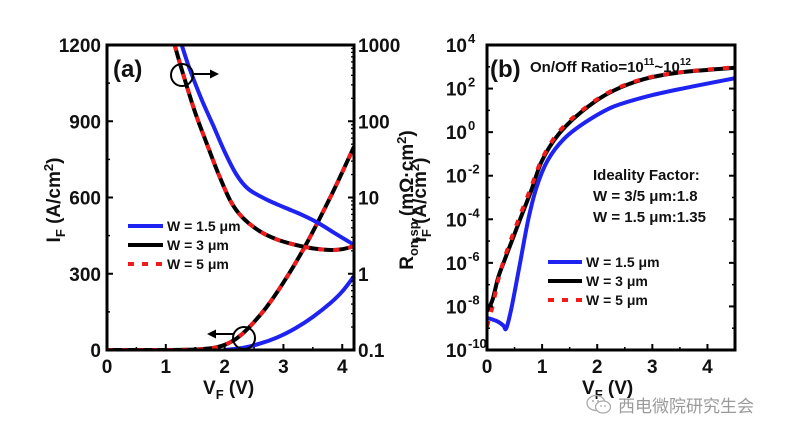  I want to click on ideality-factor-heading: Ideality Factor:, so click(646, 175).